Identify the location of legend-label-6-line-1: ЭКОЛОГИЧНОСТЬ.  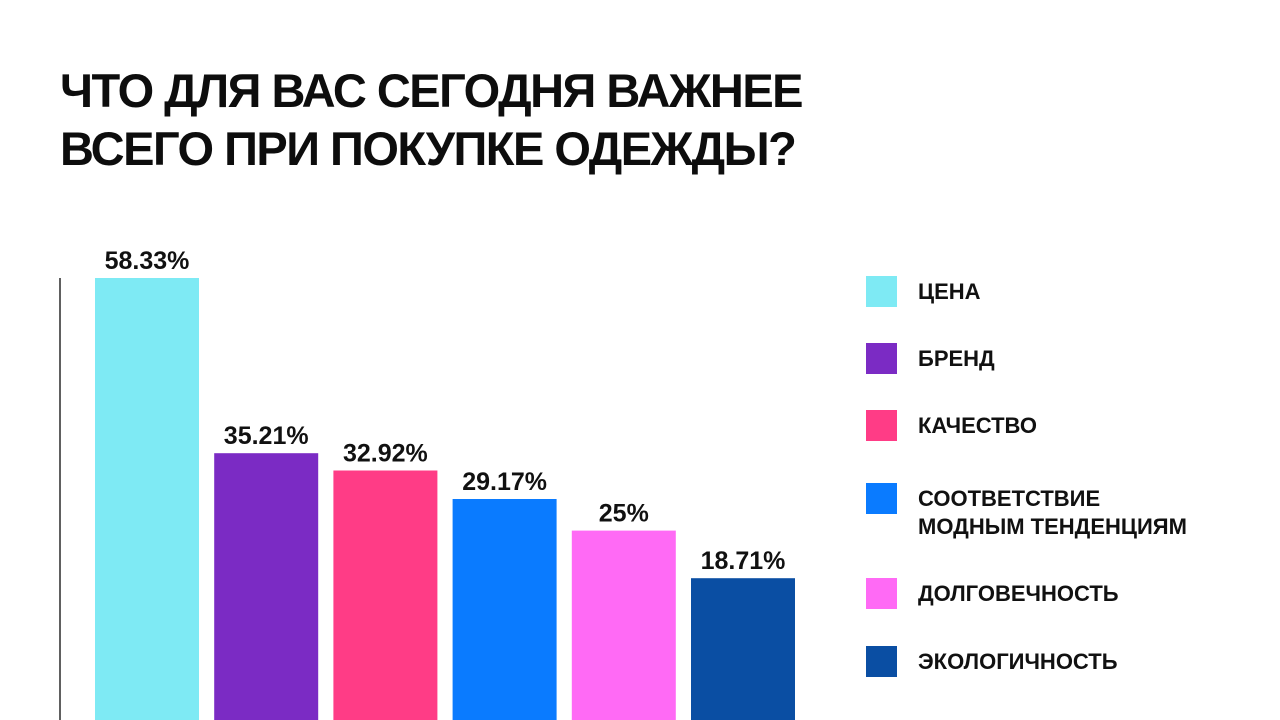
(1018, 661).